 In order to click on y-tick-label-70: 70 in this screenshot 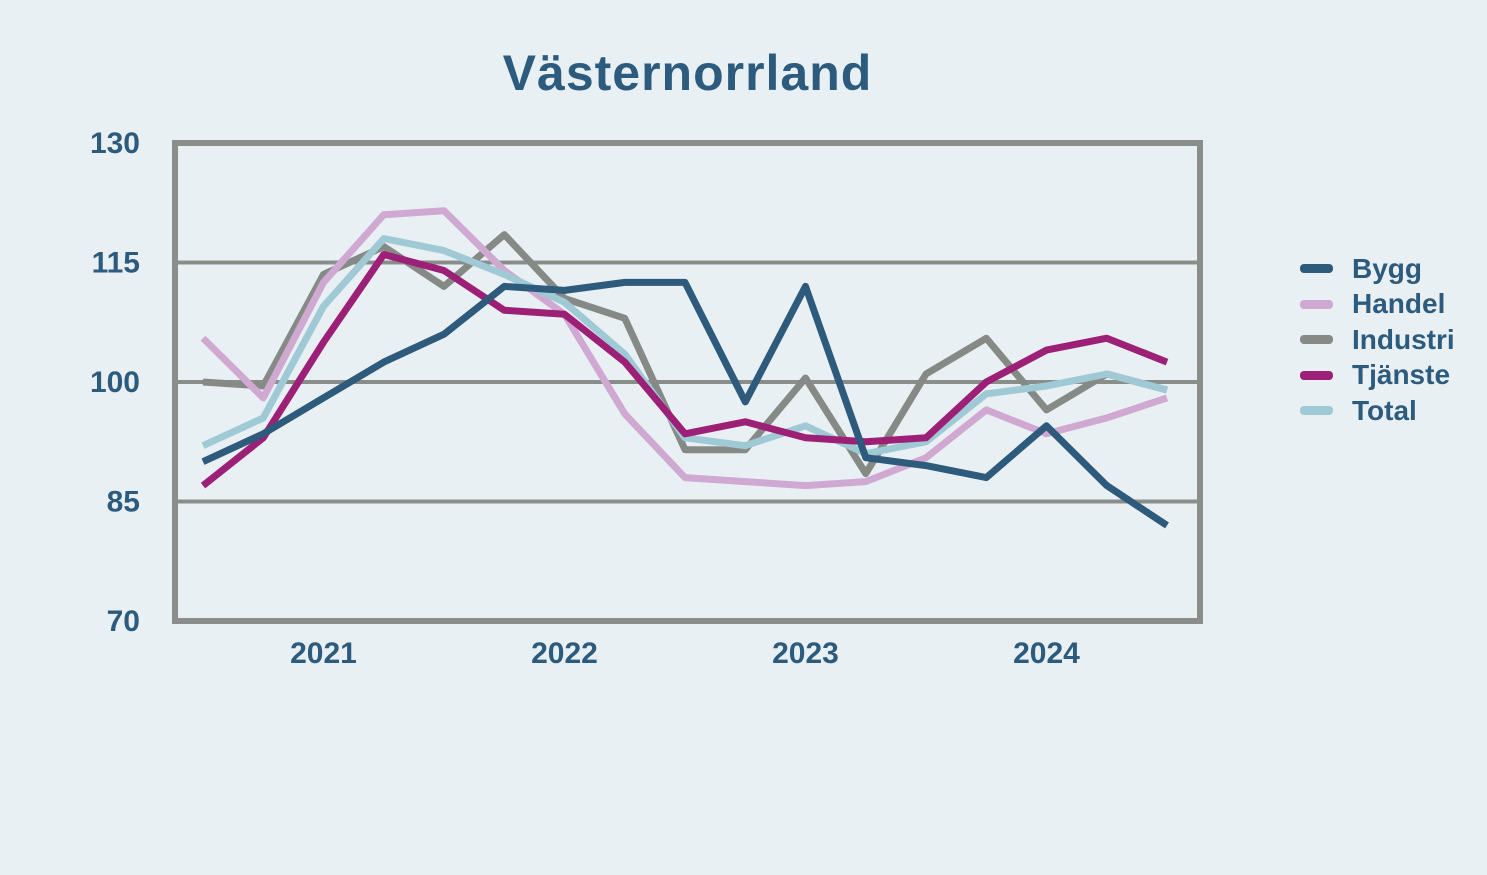, I will do `click(123, 621)`.